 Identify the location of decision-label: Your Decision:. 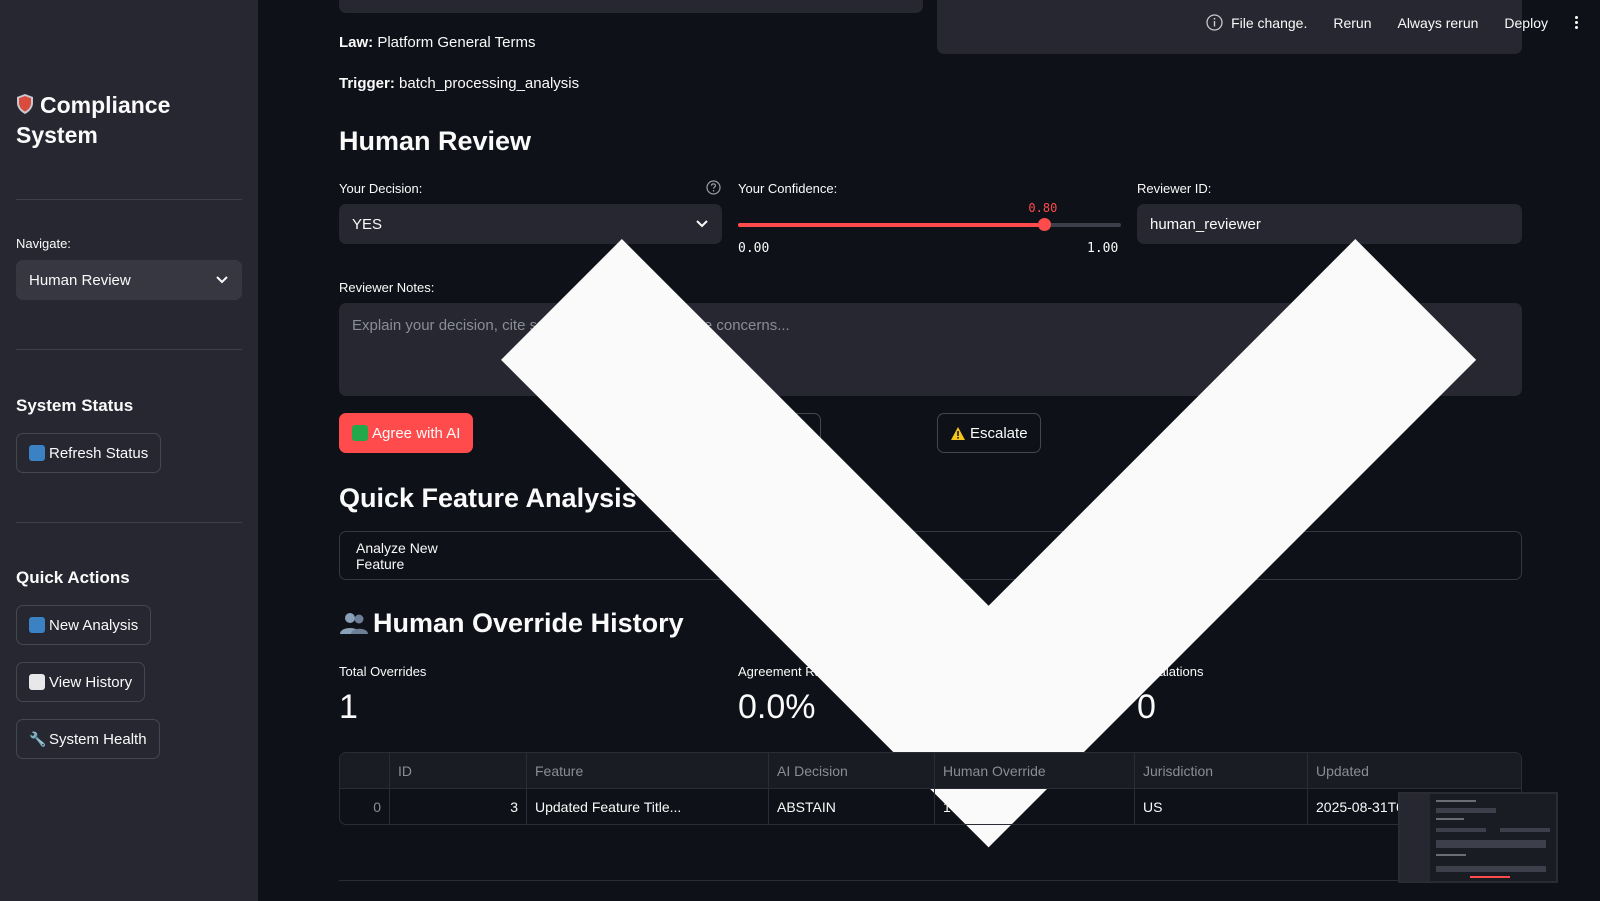
(381, 188).